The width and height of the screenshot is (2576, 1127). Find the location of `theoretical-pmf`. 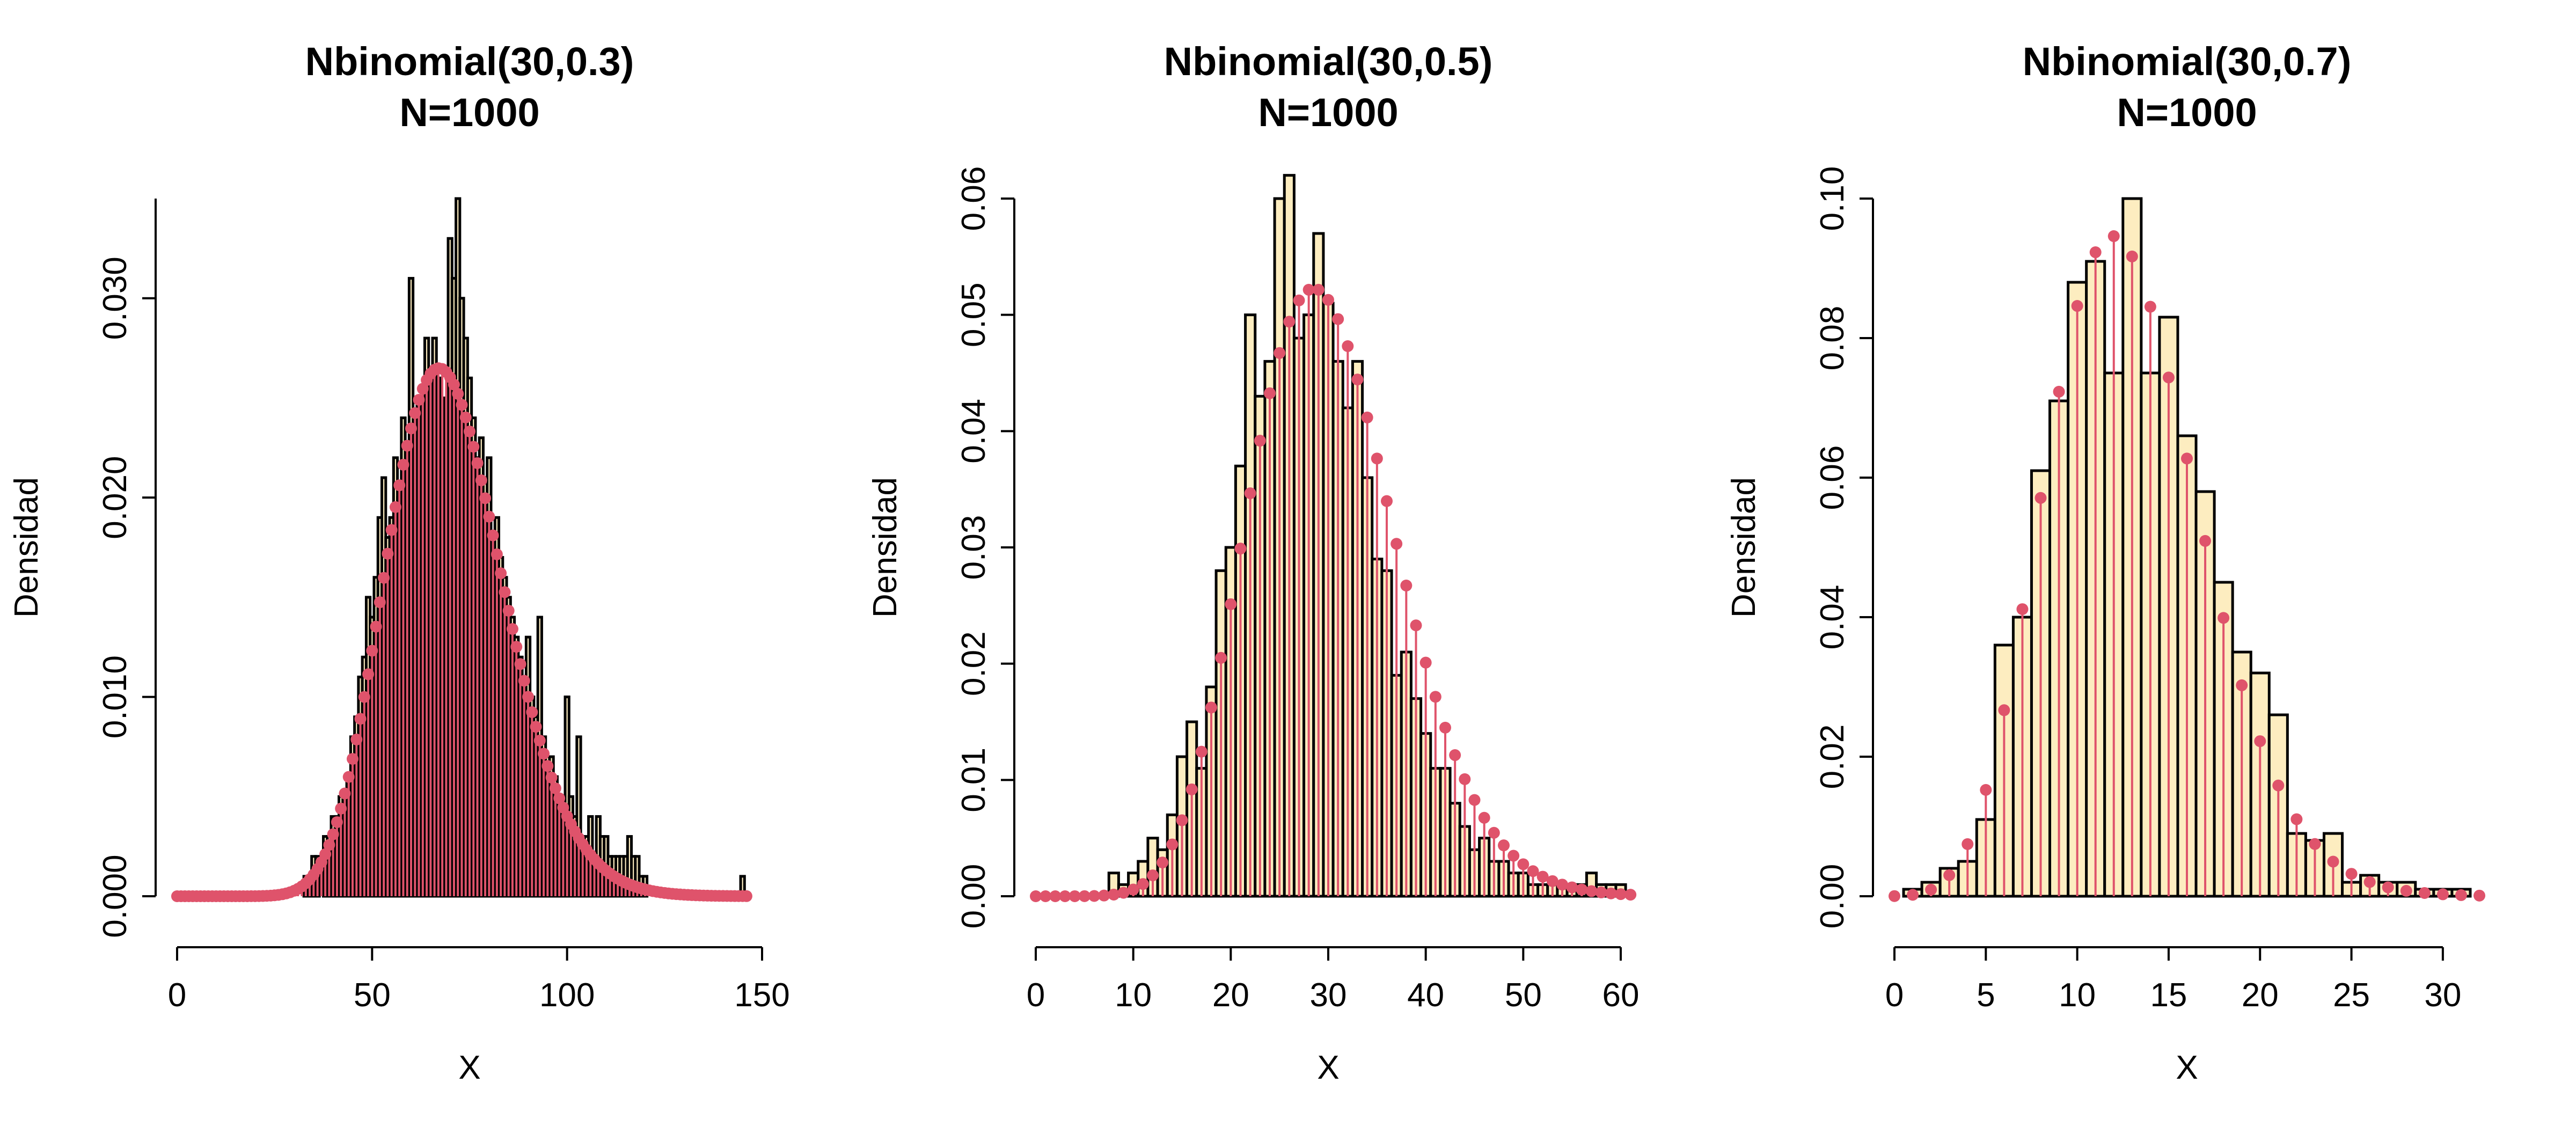

theoretical-pmf is located at coordinates (461, 632).